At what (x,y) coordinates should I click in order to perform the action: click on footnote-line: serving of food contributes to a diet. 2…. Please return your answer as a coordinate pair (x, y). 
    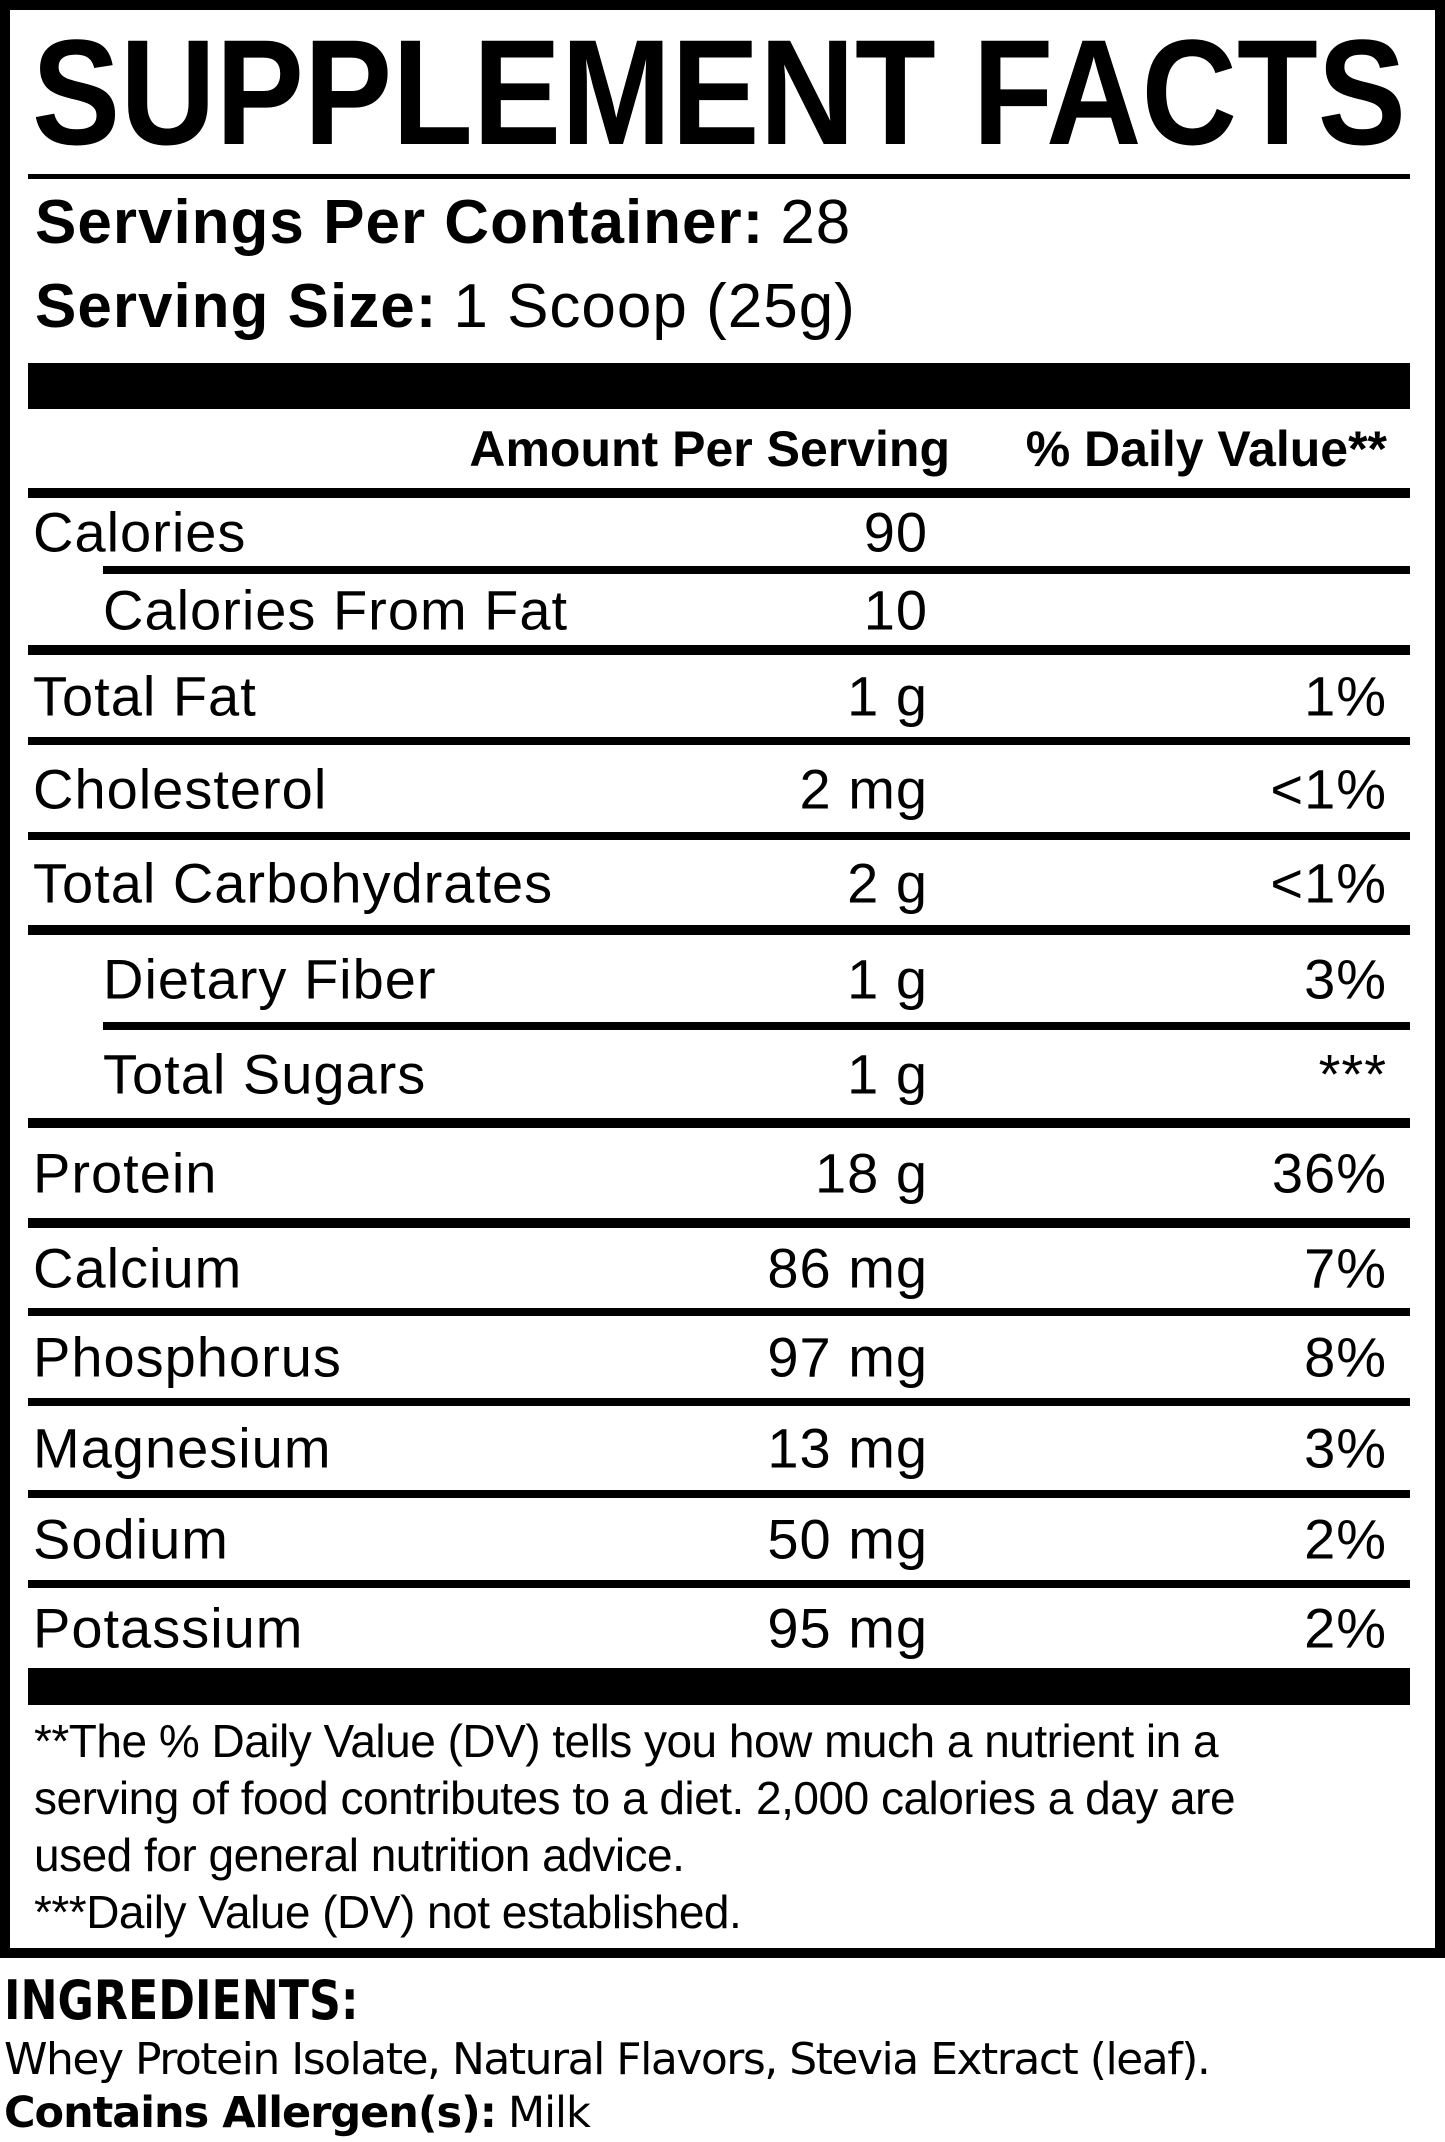
    Looking at the image, I should click on (635, 1798).